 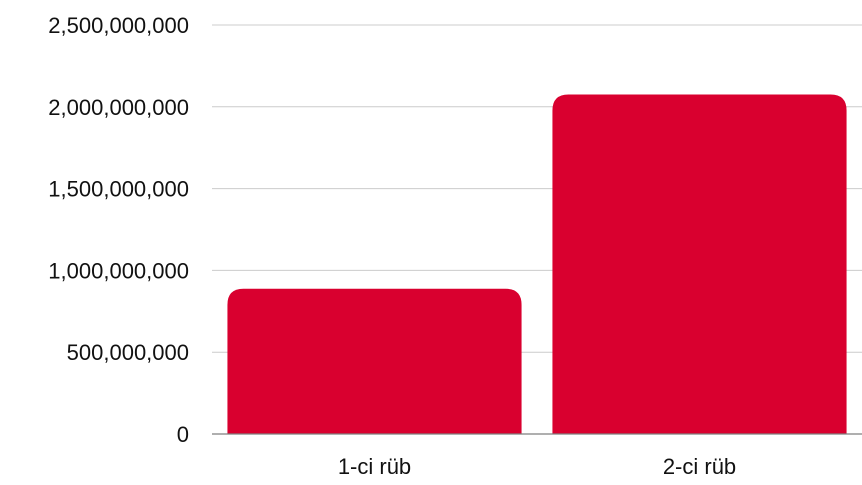 What do you see at coordinates (183, 434) in the screenshot?
I see `y-tick-label: 0` at bounding box center [183, 434].